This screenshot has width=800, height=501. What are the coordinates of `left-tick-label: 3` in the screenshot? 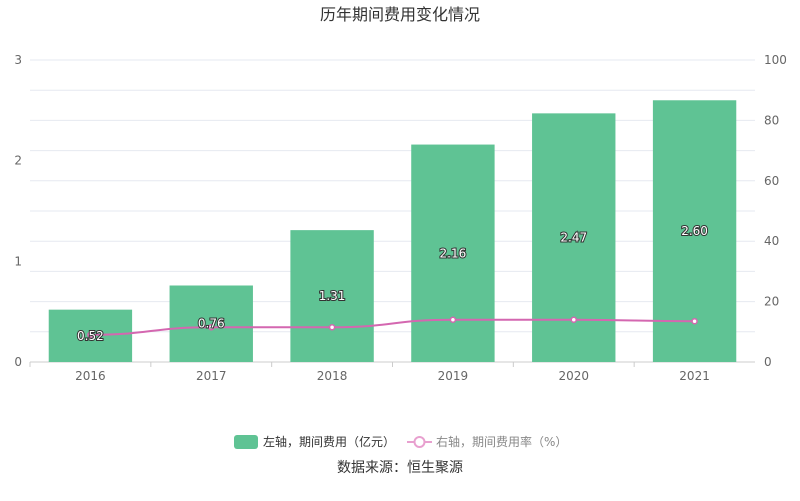 It's located at (18, 60).